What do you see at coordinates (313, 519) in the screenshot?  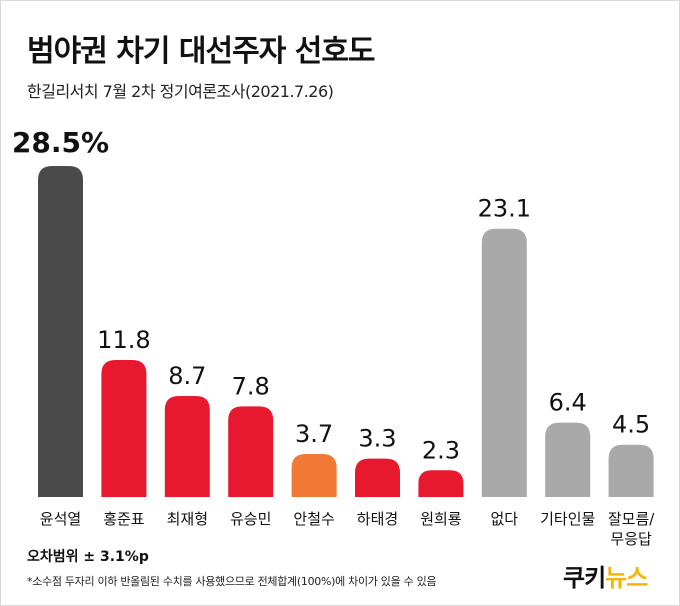 I see `category-label-4: 안철수` at bounding box center [313, 519].